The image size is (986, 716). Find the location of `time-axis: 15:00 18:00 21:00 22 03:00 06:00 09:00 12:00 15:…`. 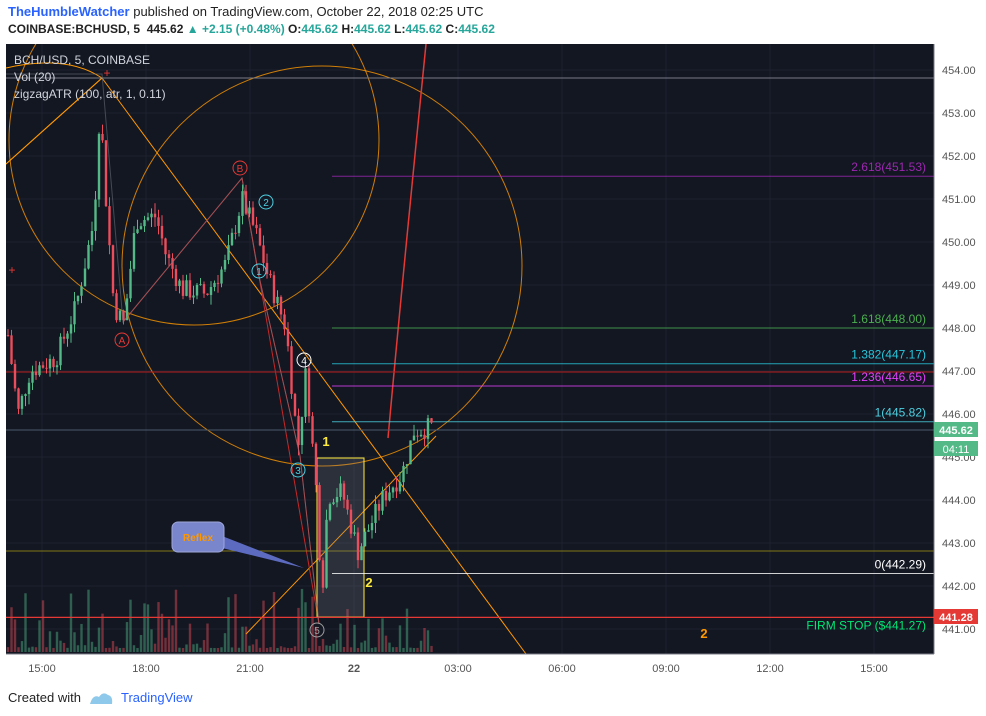

time-axis: 15:00 18:00 21:00 22 03:00 06:00 09:00 12:00 15:… is located at coordinates (458, 669).